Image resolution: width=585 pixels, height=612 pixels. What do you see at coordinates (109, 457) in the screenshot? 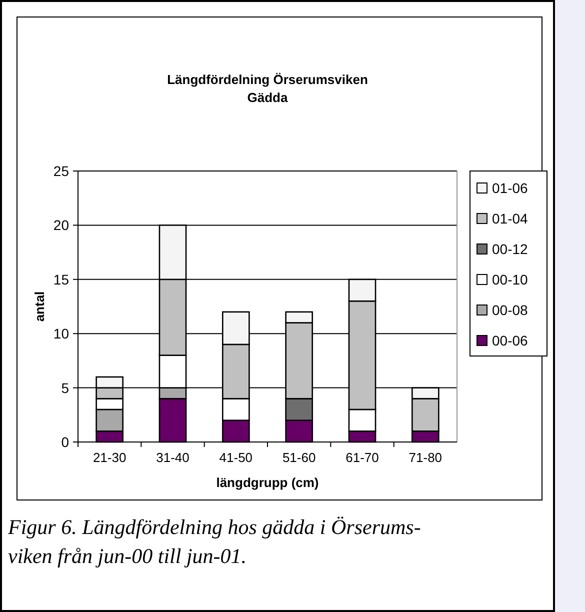
I see `x-tick-label: 21-30` at bounding box center [109, 457].